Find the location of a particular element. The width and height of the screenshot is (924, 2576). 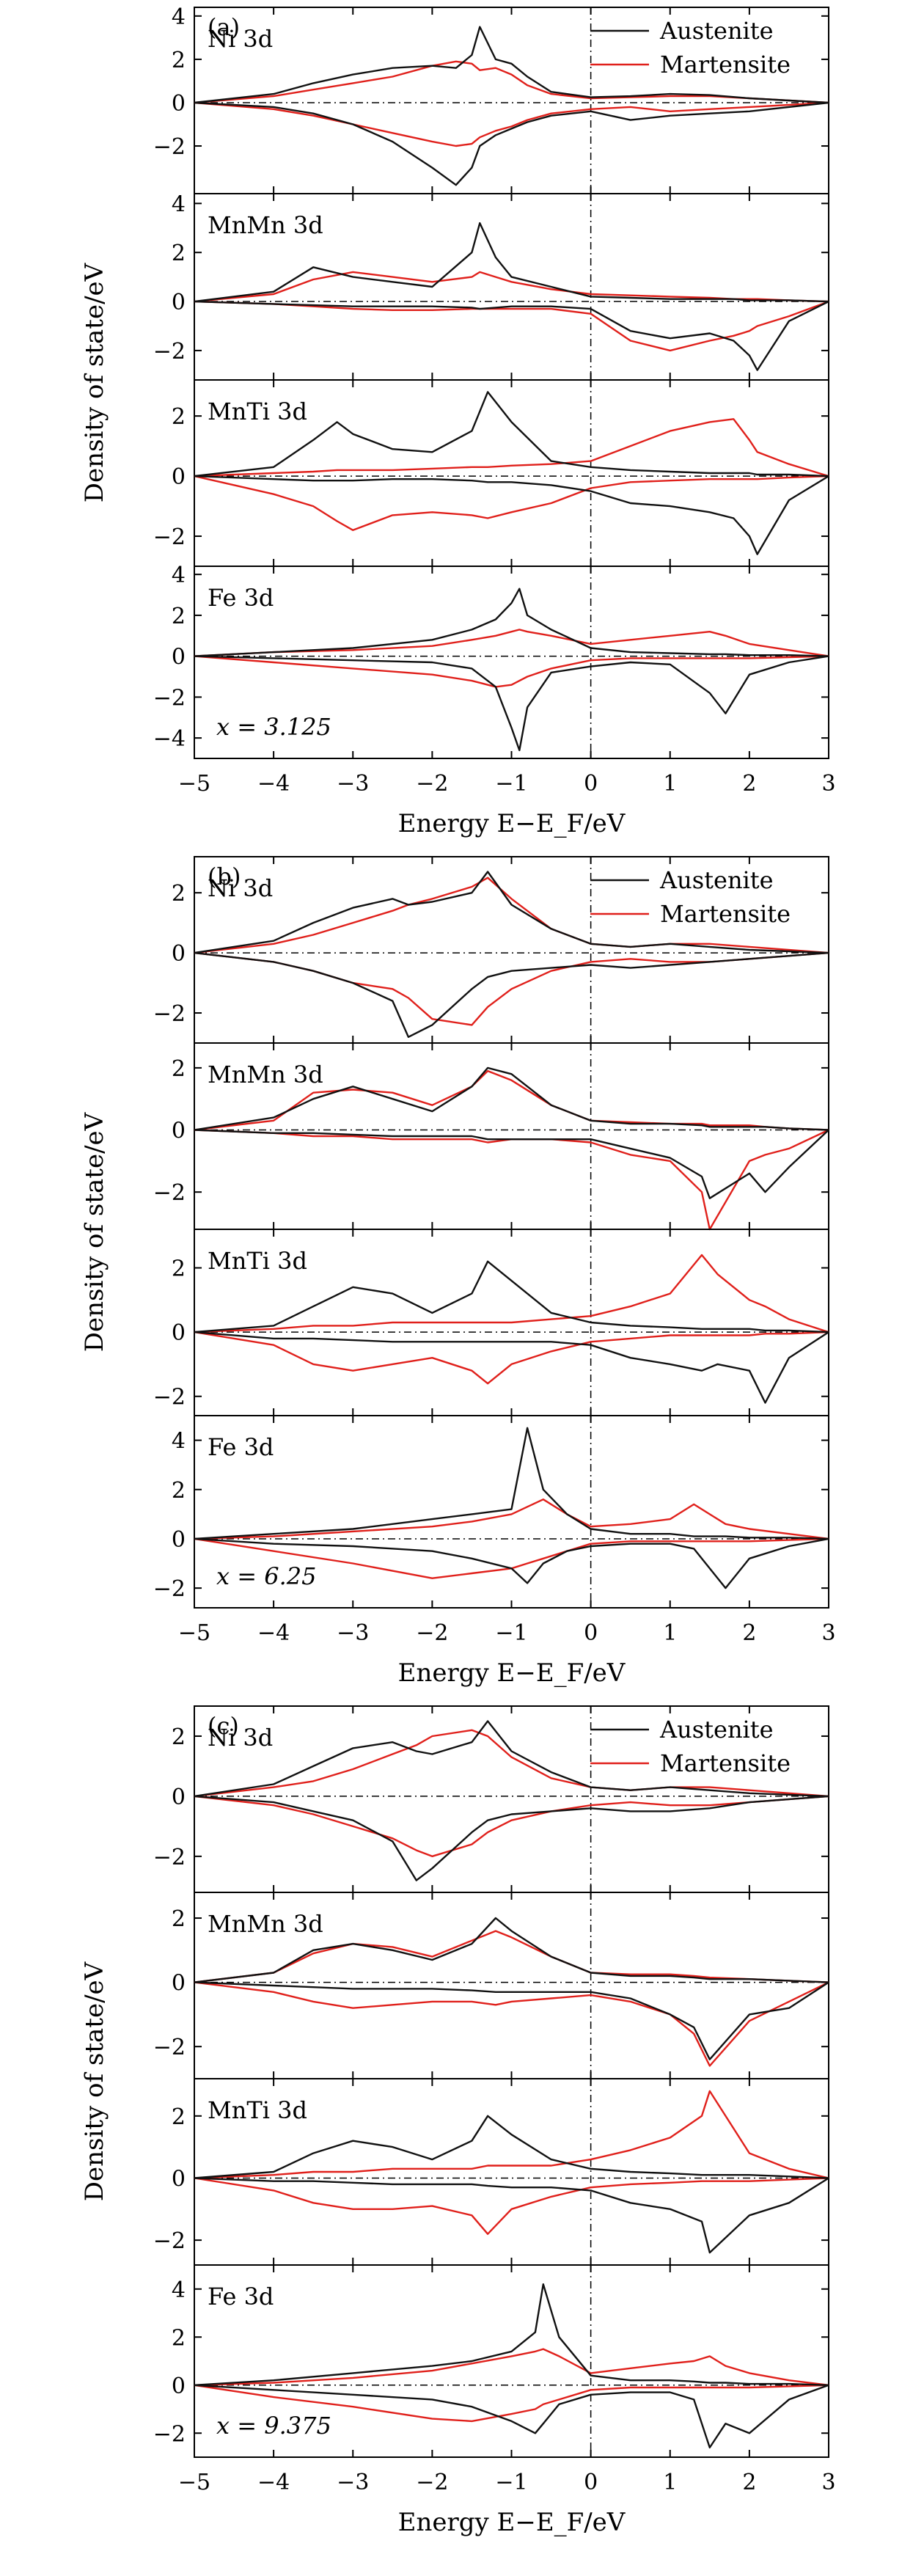

subplot-fe-3d: −2 0 2 4 Fe 3d is located at coordinates (491, 2361).